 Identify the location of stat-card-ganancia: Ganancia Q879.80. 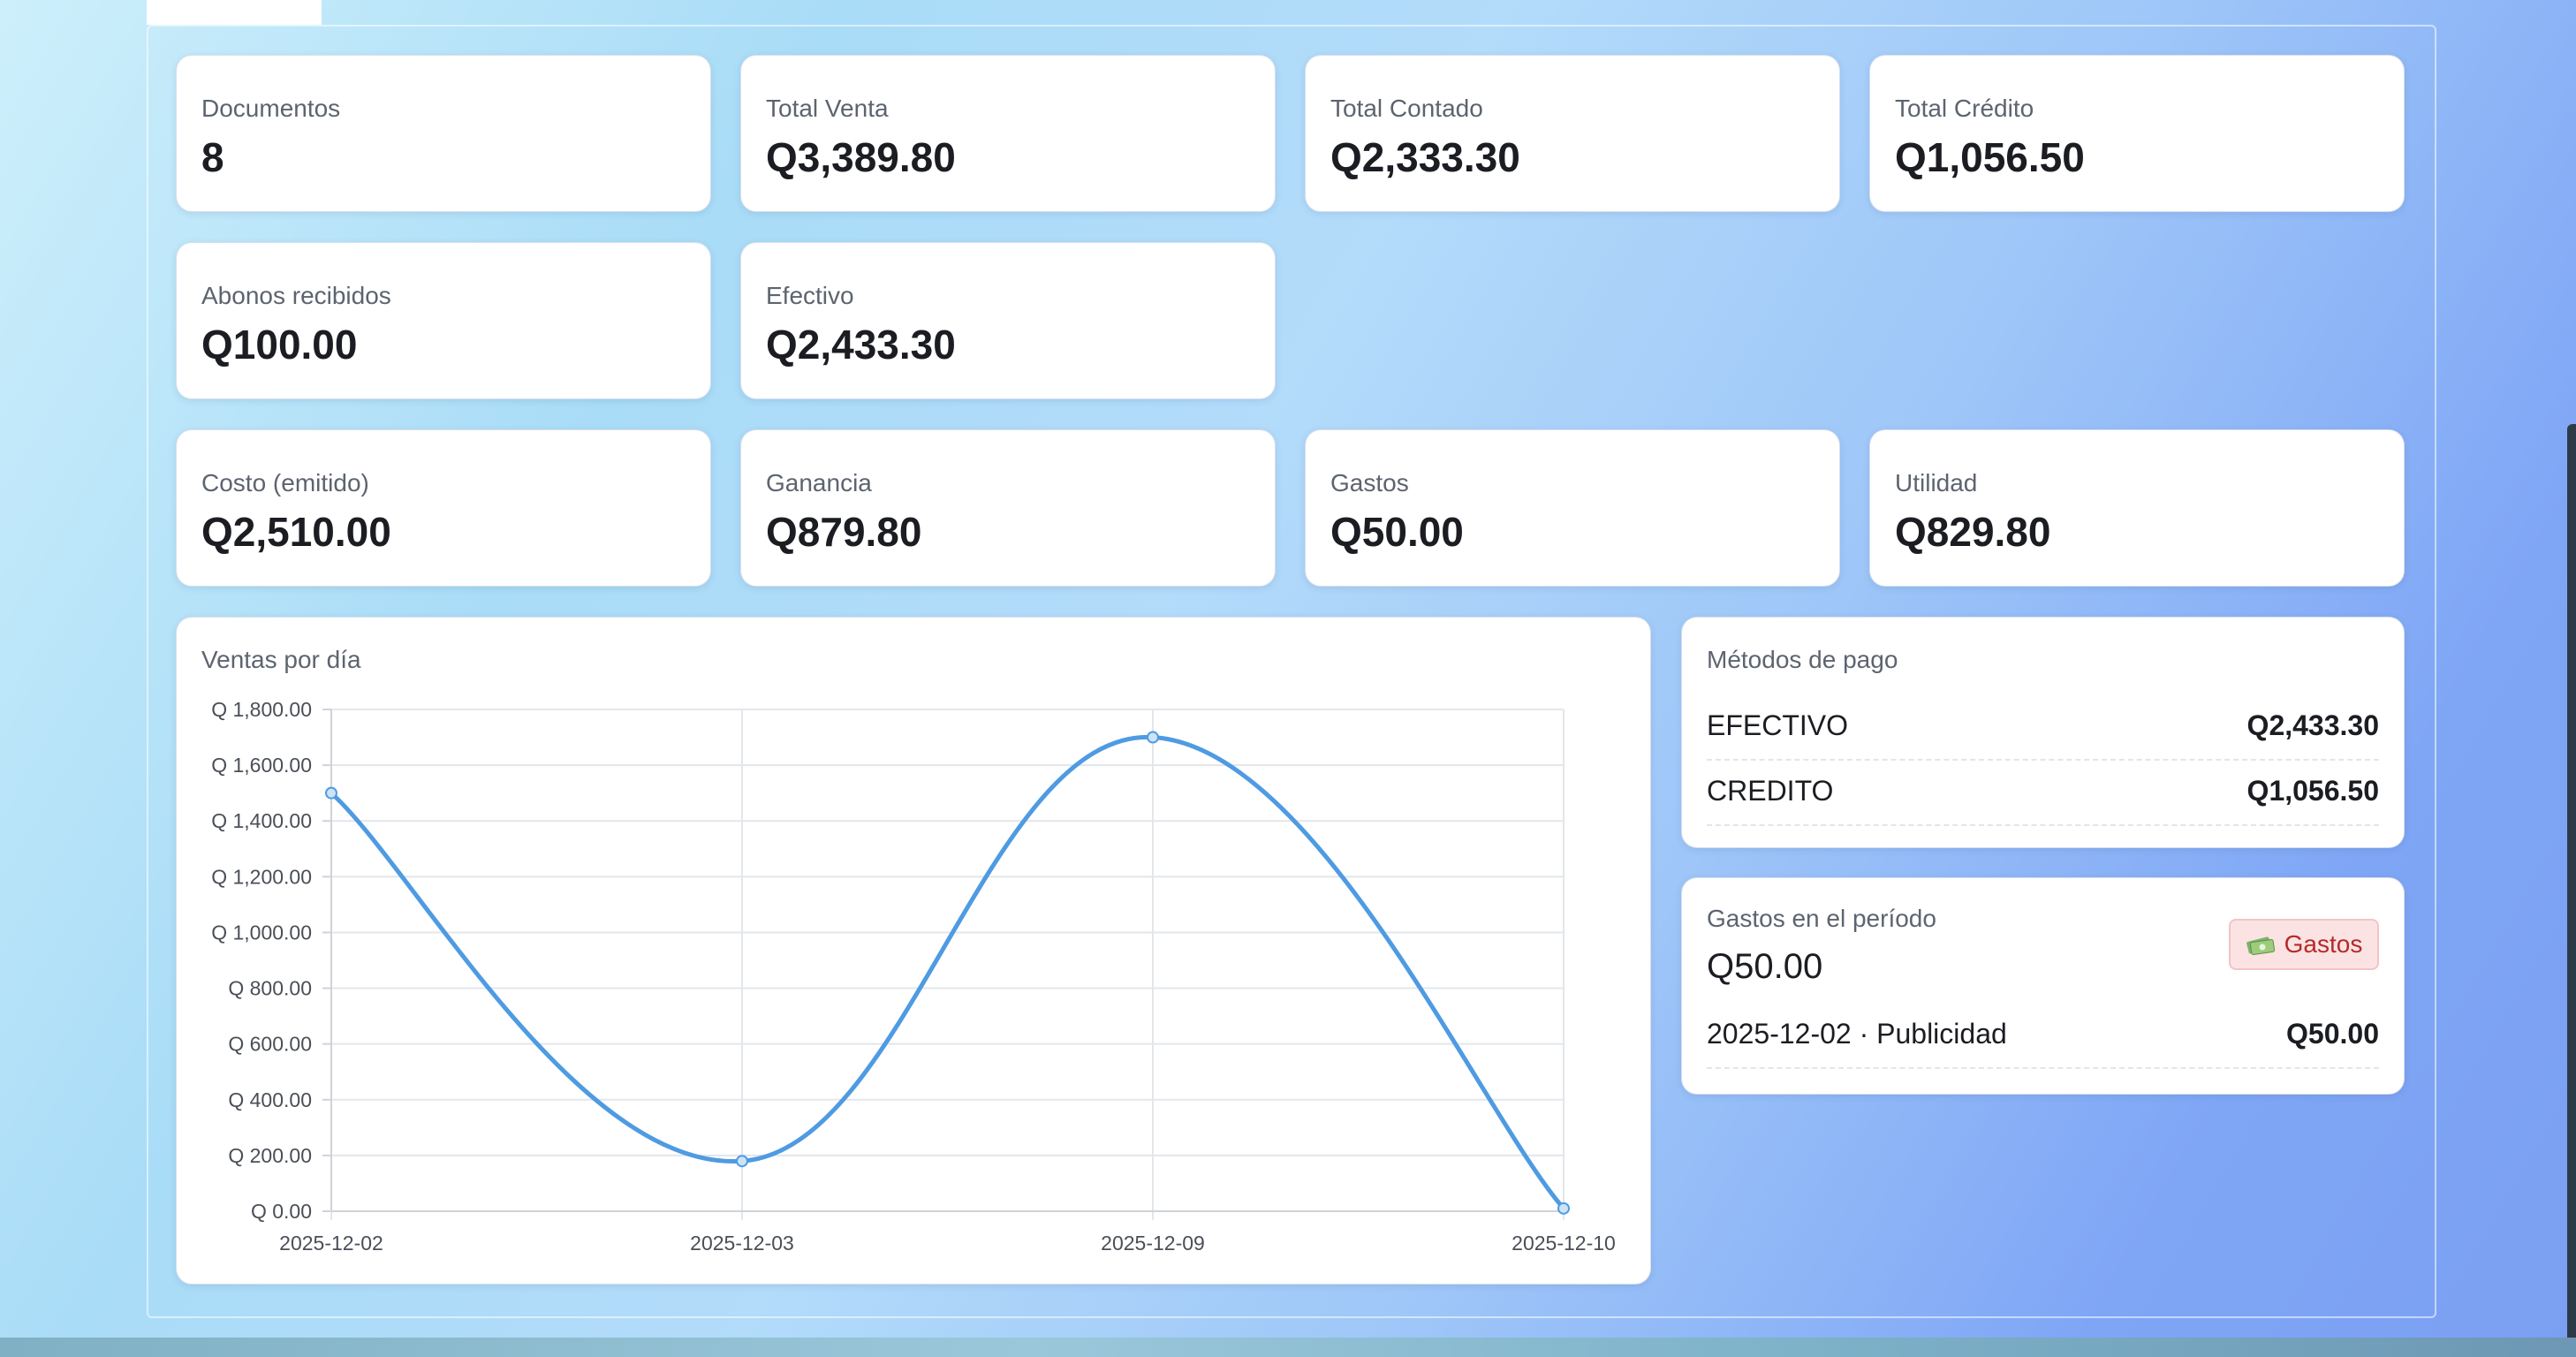
(1008, 508).